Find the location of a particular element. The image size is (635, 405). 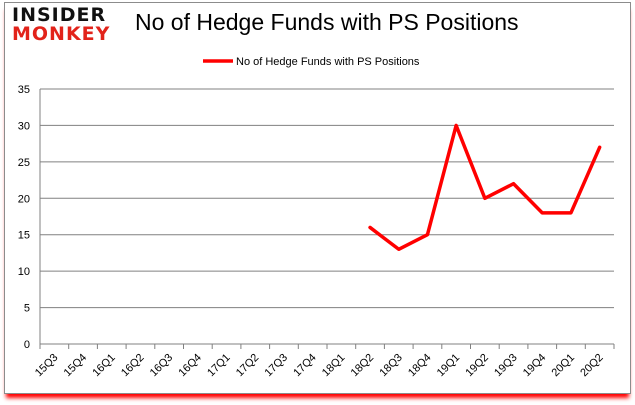

x-tick-label: 19Q2 is located at coordinates (477, 366).